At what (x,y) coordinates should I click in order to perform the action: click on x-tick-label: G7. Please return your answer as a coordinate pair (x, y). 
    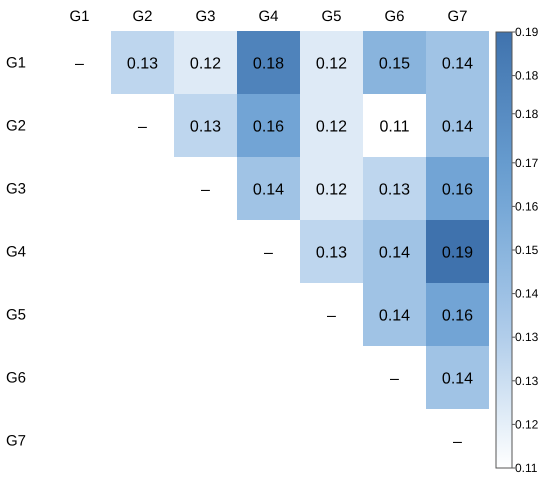
    Looking at the image, I should click on (457, 16).